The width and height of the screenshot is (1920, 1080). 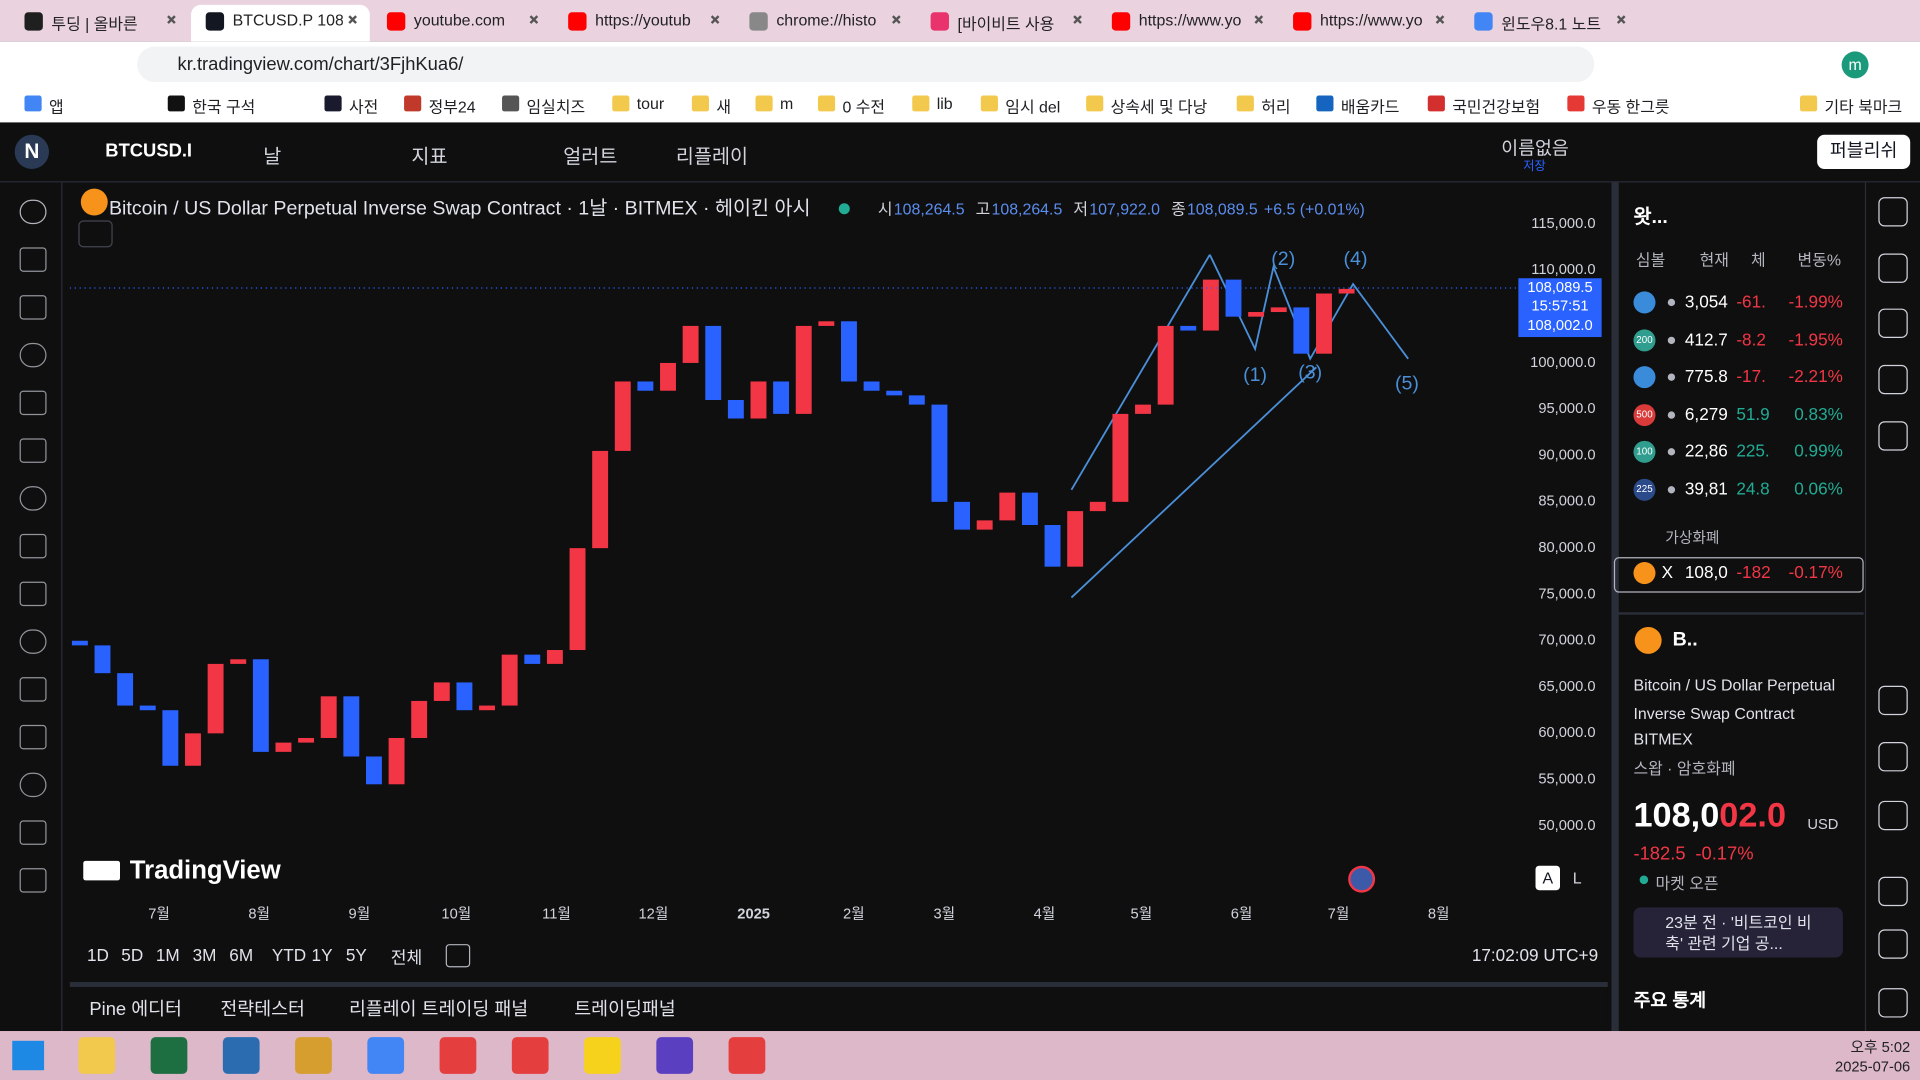 I want to click on bookmark: 정부24, so click(x=452, y=107).